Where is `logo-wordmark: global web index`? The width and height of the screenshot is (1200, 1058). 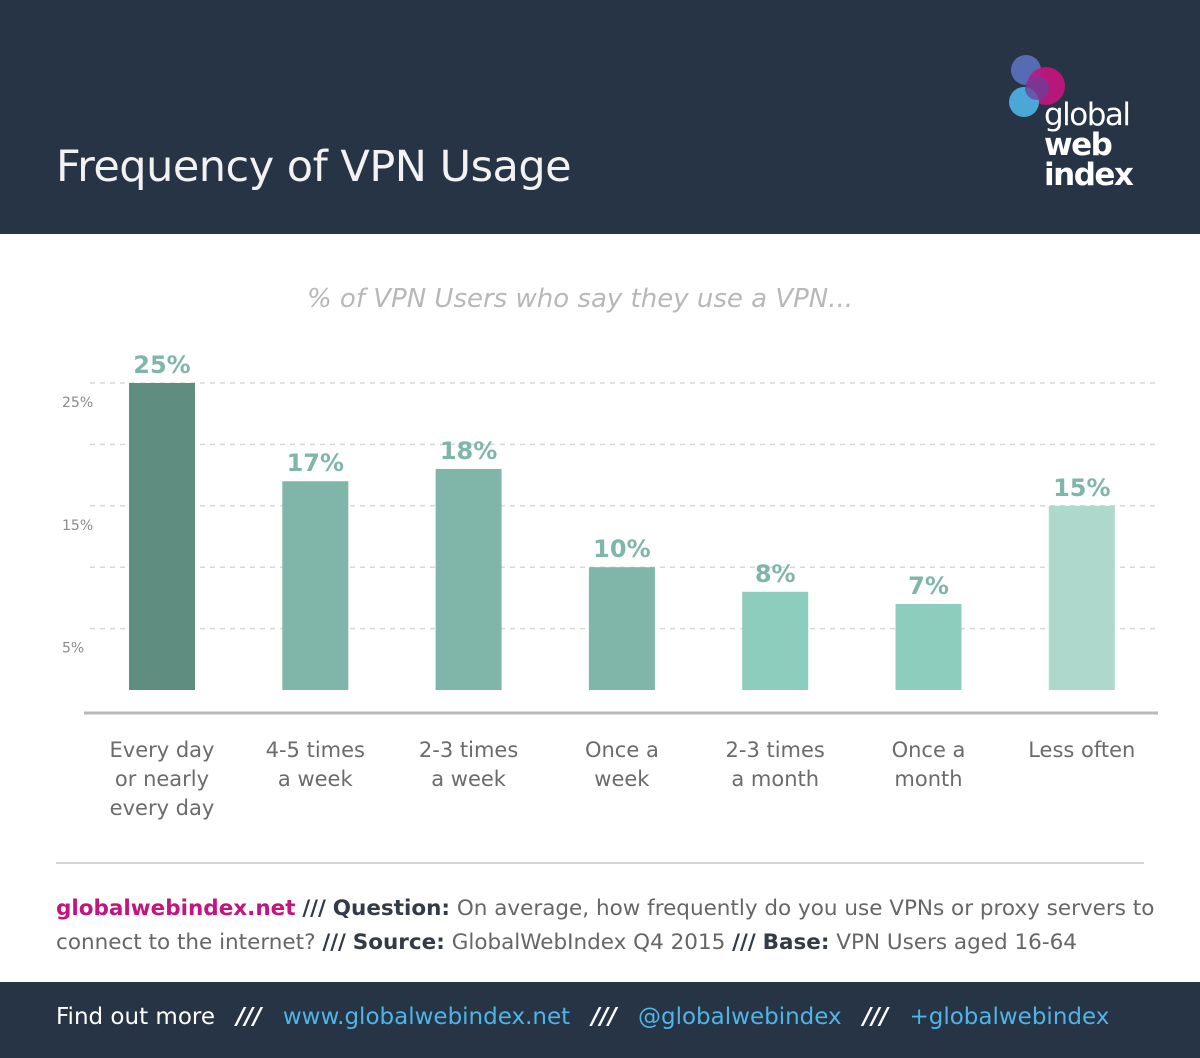 logo-wordmark: global web index is located at coordinates (1089, 145).